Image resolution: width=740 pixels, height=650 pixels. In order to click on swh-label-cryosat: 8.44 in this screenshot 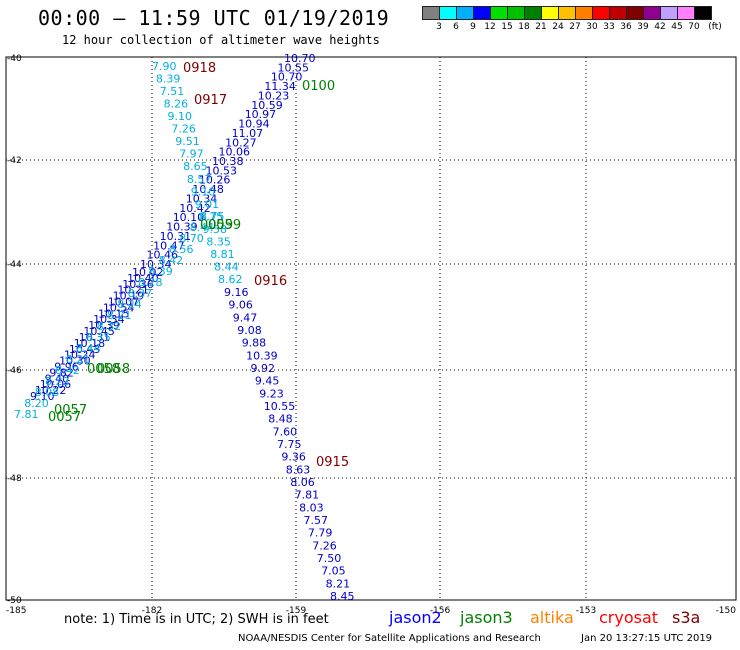, I will do `click(226, 267)`.